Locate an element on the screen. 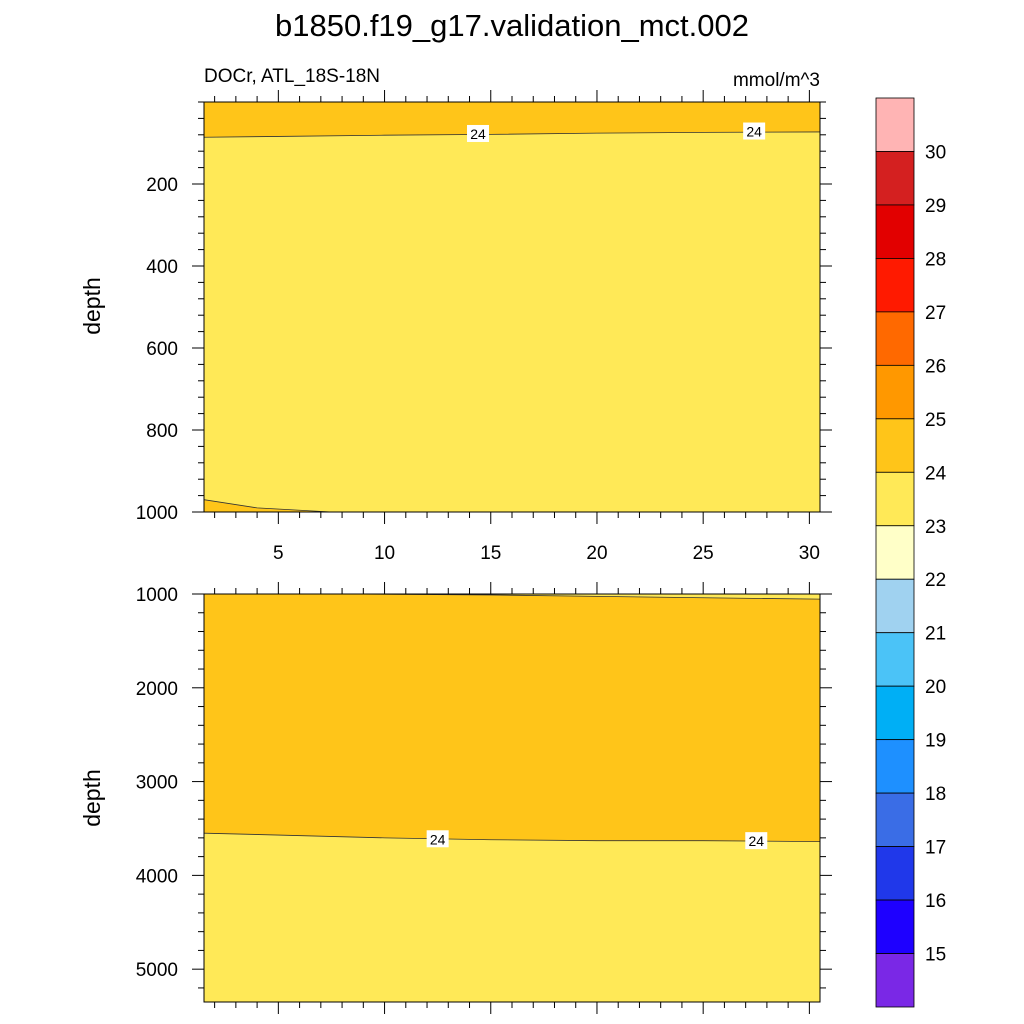  colorbar-label: 22 is located at coordinates (935, 580).